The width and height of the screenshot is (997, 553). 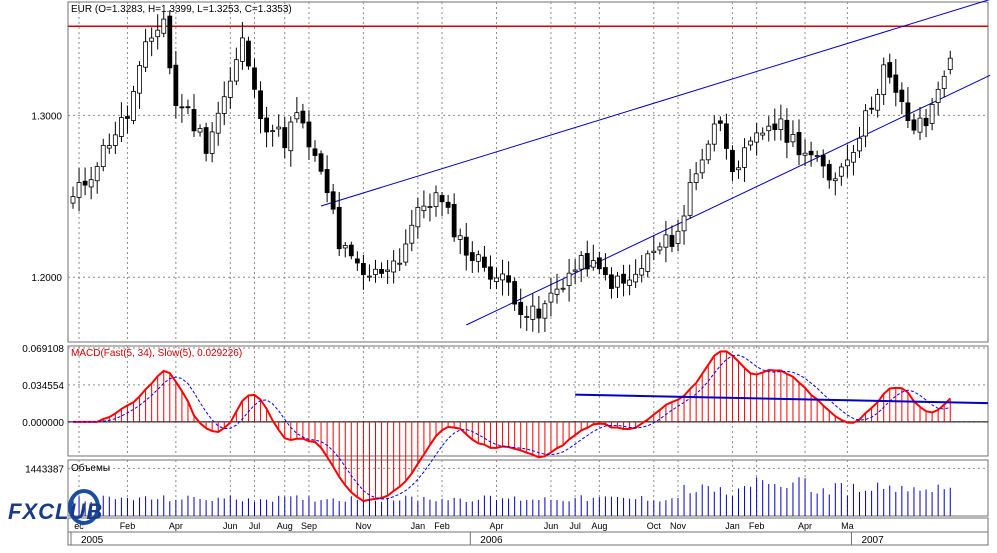 What do you see at coordinates (782, 399) in the screenshot?
I see `macd-trendline` at bounding box center [782, 399].